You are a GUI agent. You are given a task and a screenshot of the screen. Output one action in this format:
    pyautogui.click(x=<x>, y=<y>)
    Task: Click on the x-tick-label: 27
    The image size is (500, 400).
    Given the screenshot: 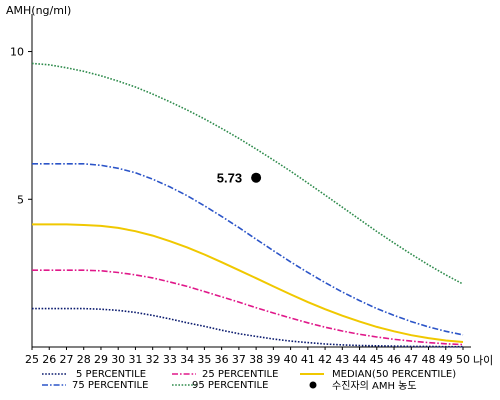 What is the action you would take?
    pyautogui.click(x=66, y=359)
    